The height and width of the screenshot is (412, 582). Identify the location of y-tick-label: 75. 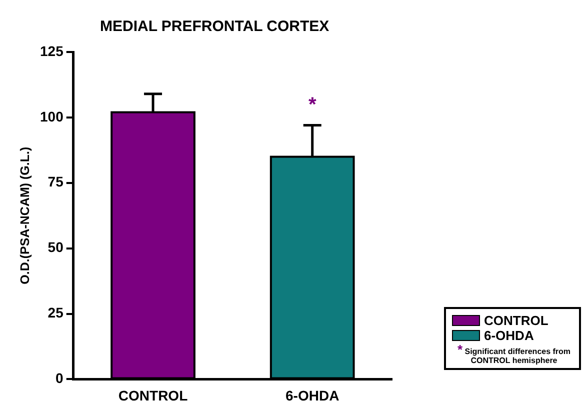
(56, 182).